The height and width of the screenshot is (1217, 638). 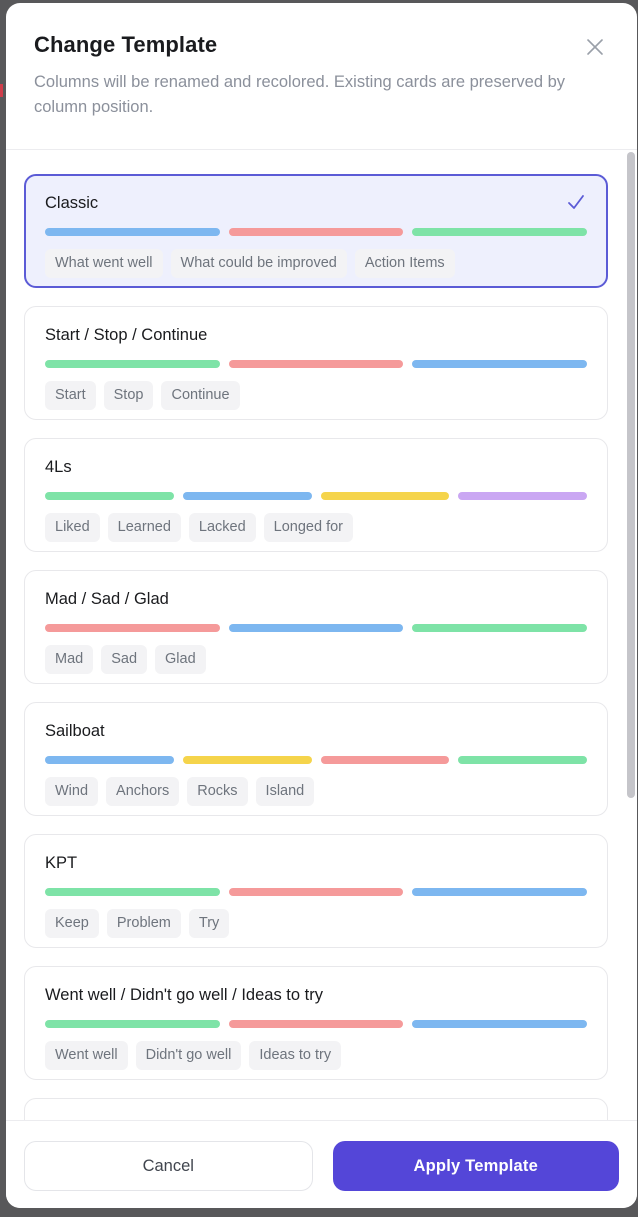 I want to click on column-tags: Mad Sad Glad, so click(x=316, y=659).